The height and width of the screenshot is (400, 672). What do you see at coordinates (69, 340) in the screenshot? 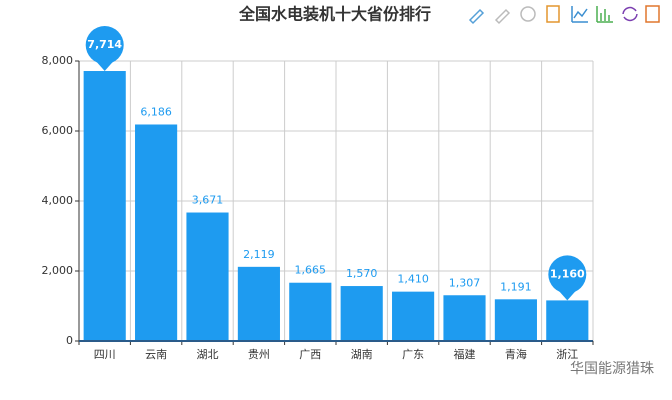
I see `y-tick-label: 0` at bounding box center [69, 340].